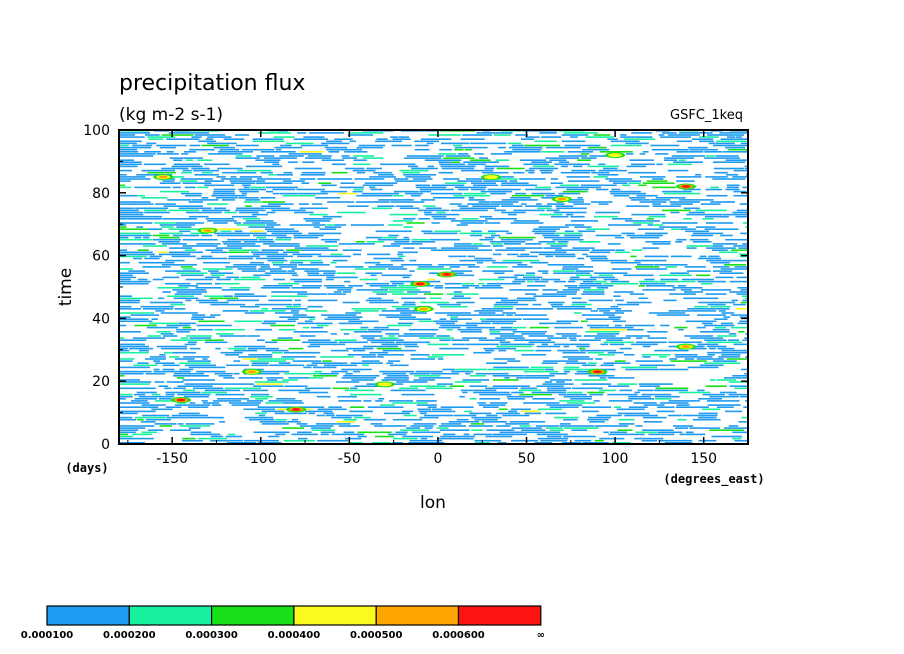 Image resolution: width=904 pixels, height=654 pixels. What do you see at coordinates (181, 400) in the screenshot?
I see `hotspot-core` at bounding box center [181, 400].